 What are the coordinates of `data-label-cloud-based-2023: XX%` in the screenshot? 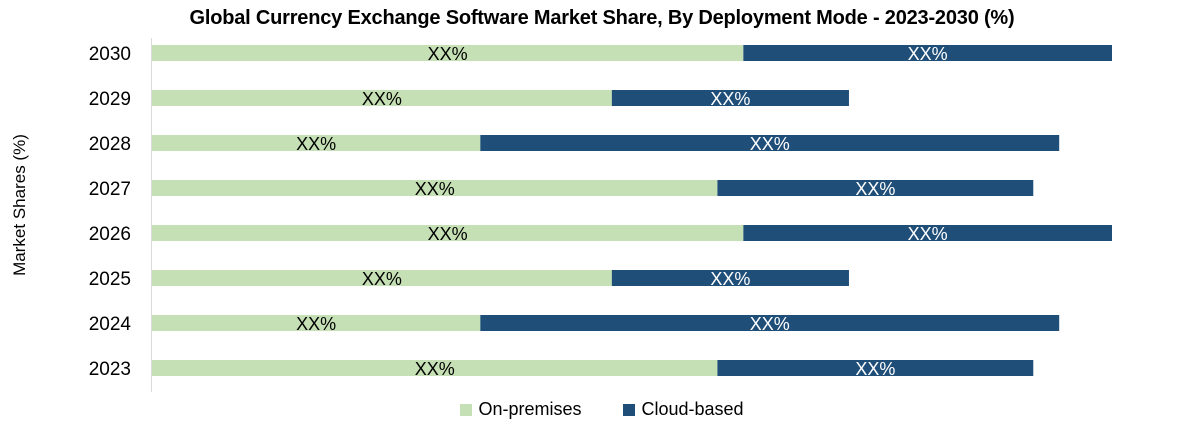 It's located at (875, 369).